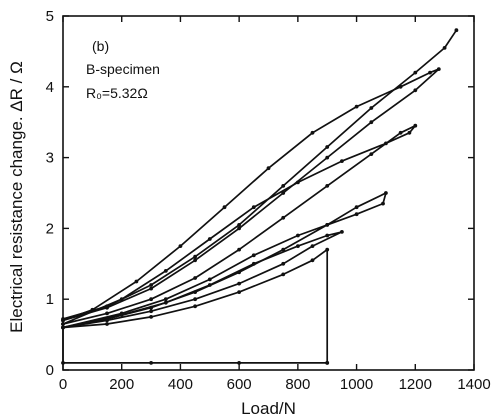 The width and height of the screenshot is (502, 420). I want to click on x-tick-label: 200, so click(121, 384).